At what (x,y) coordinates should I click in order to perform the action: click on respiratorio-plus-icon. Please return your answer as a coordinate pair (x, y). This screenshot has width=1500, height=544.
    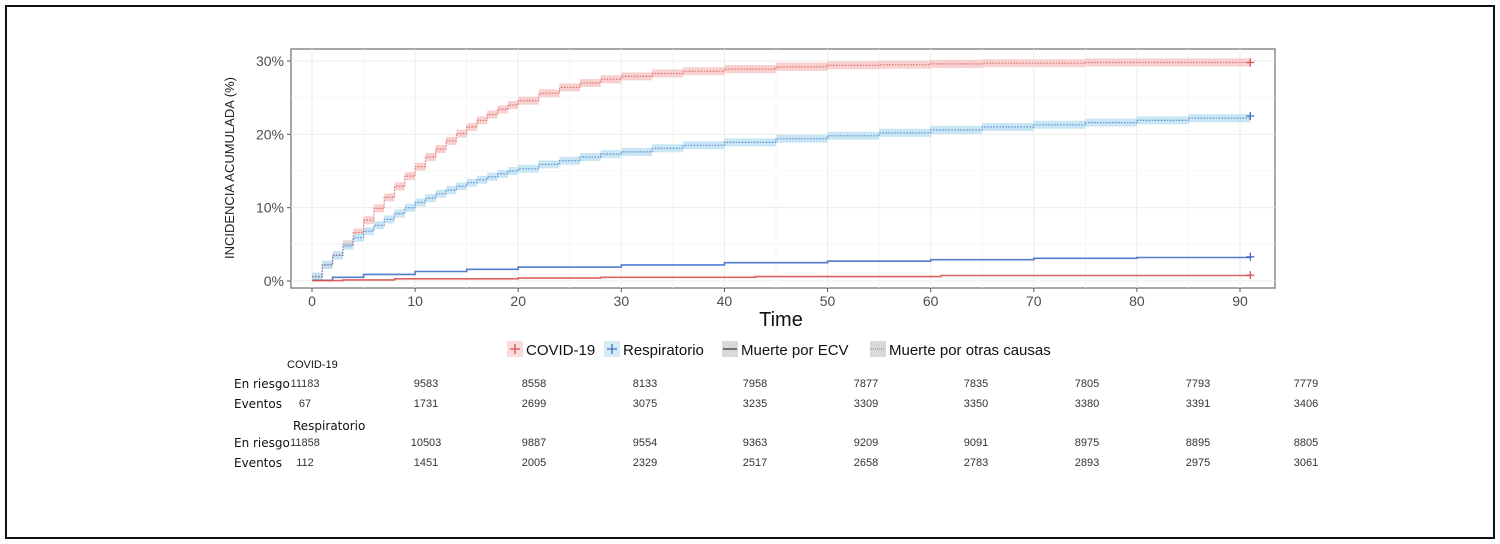
    Looking at the image, I should click on (612, 349).